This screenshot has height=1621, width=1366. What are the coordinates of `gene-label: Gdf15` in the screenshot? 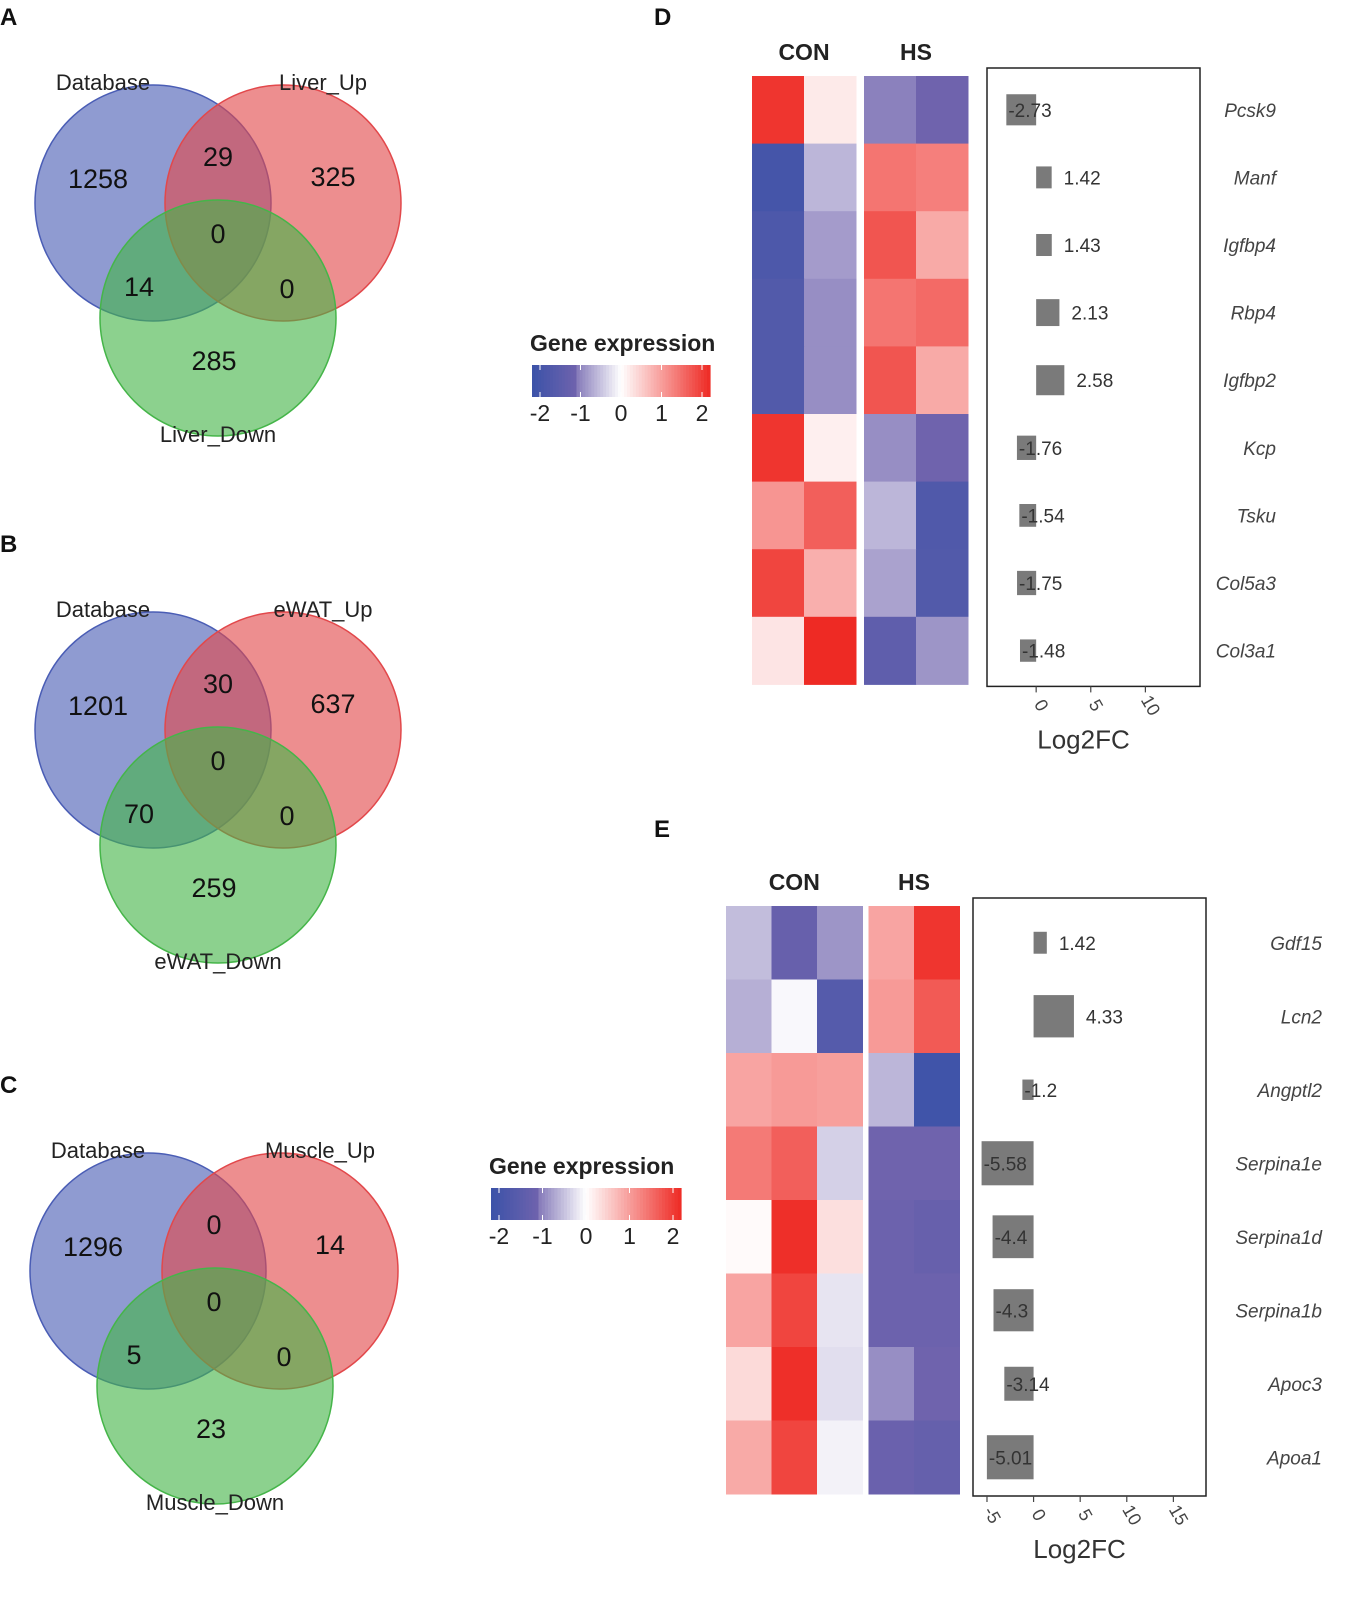 It's located at (1296, 944).